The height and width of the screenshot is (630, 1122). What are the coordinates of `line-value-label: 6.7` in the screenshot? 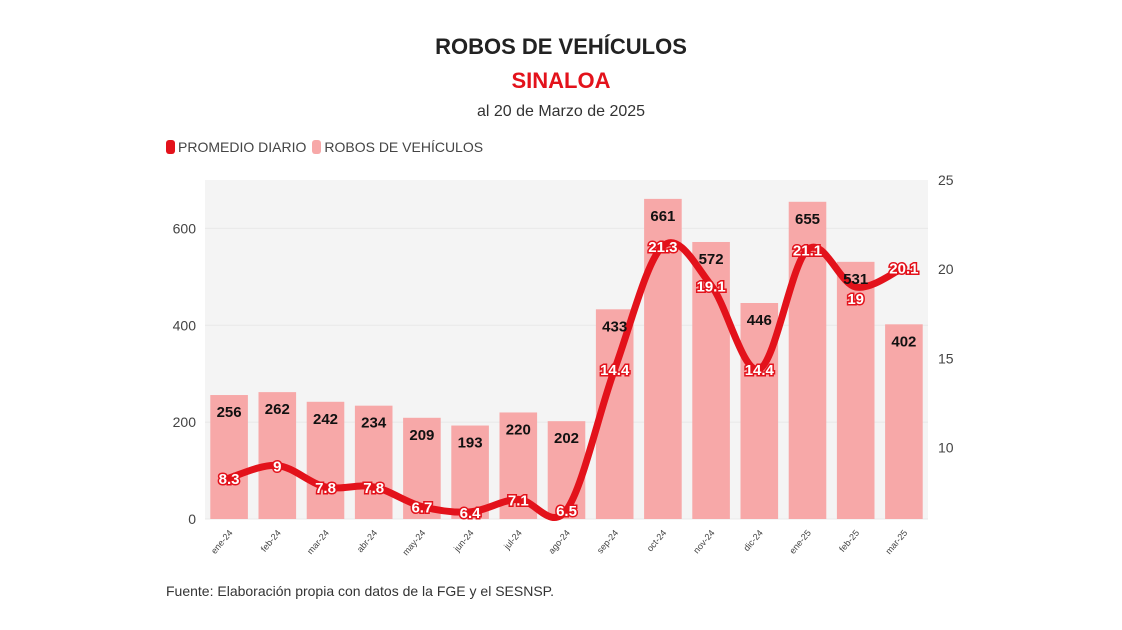 It's located at (421, 508).